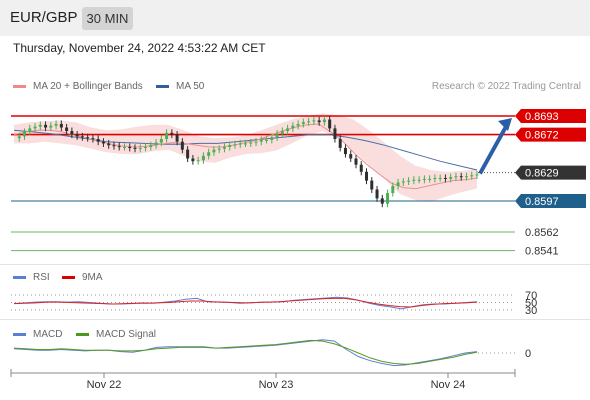 This screenshot has height=400, width=590. I want to click on macd-signal-line, so click(245, 352).